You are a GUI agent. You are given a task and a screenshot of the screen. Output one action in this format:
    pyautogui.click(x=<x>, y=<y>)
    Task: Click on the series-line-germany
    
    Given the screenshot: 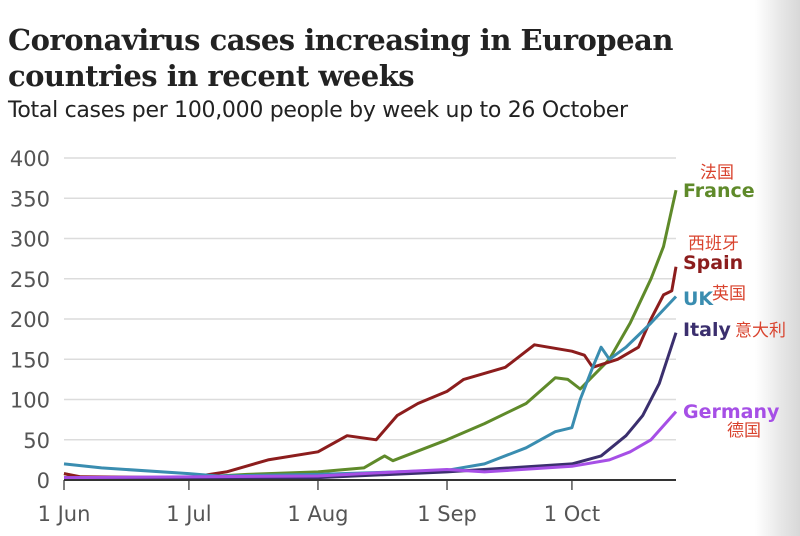 What is the action you would take?
    pyautogui.click(x=370, y=445)
    